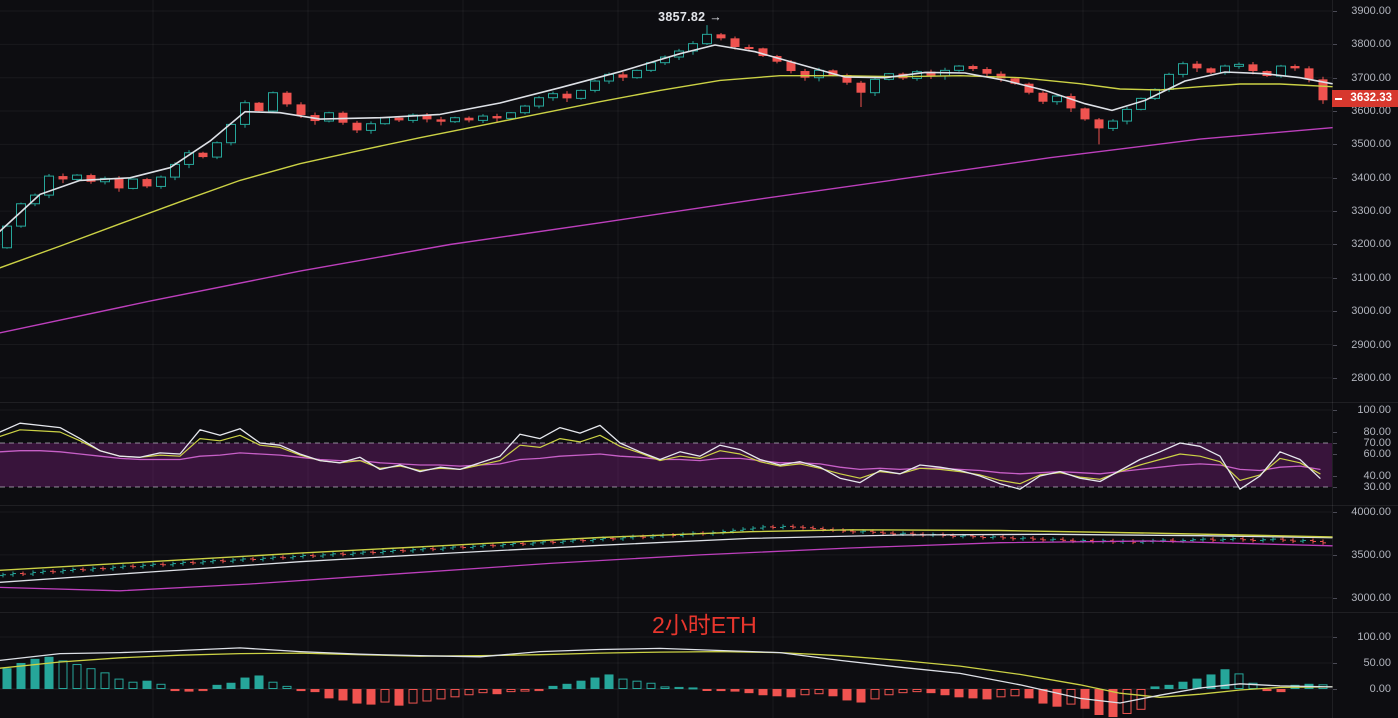 The image size is (1398, 718). What do you see at coordinates (1371, 512) in the screenshot?
I see `axis-label: 4000.00` at bounding box center [1371, 512].